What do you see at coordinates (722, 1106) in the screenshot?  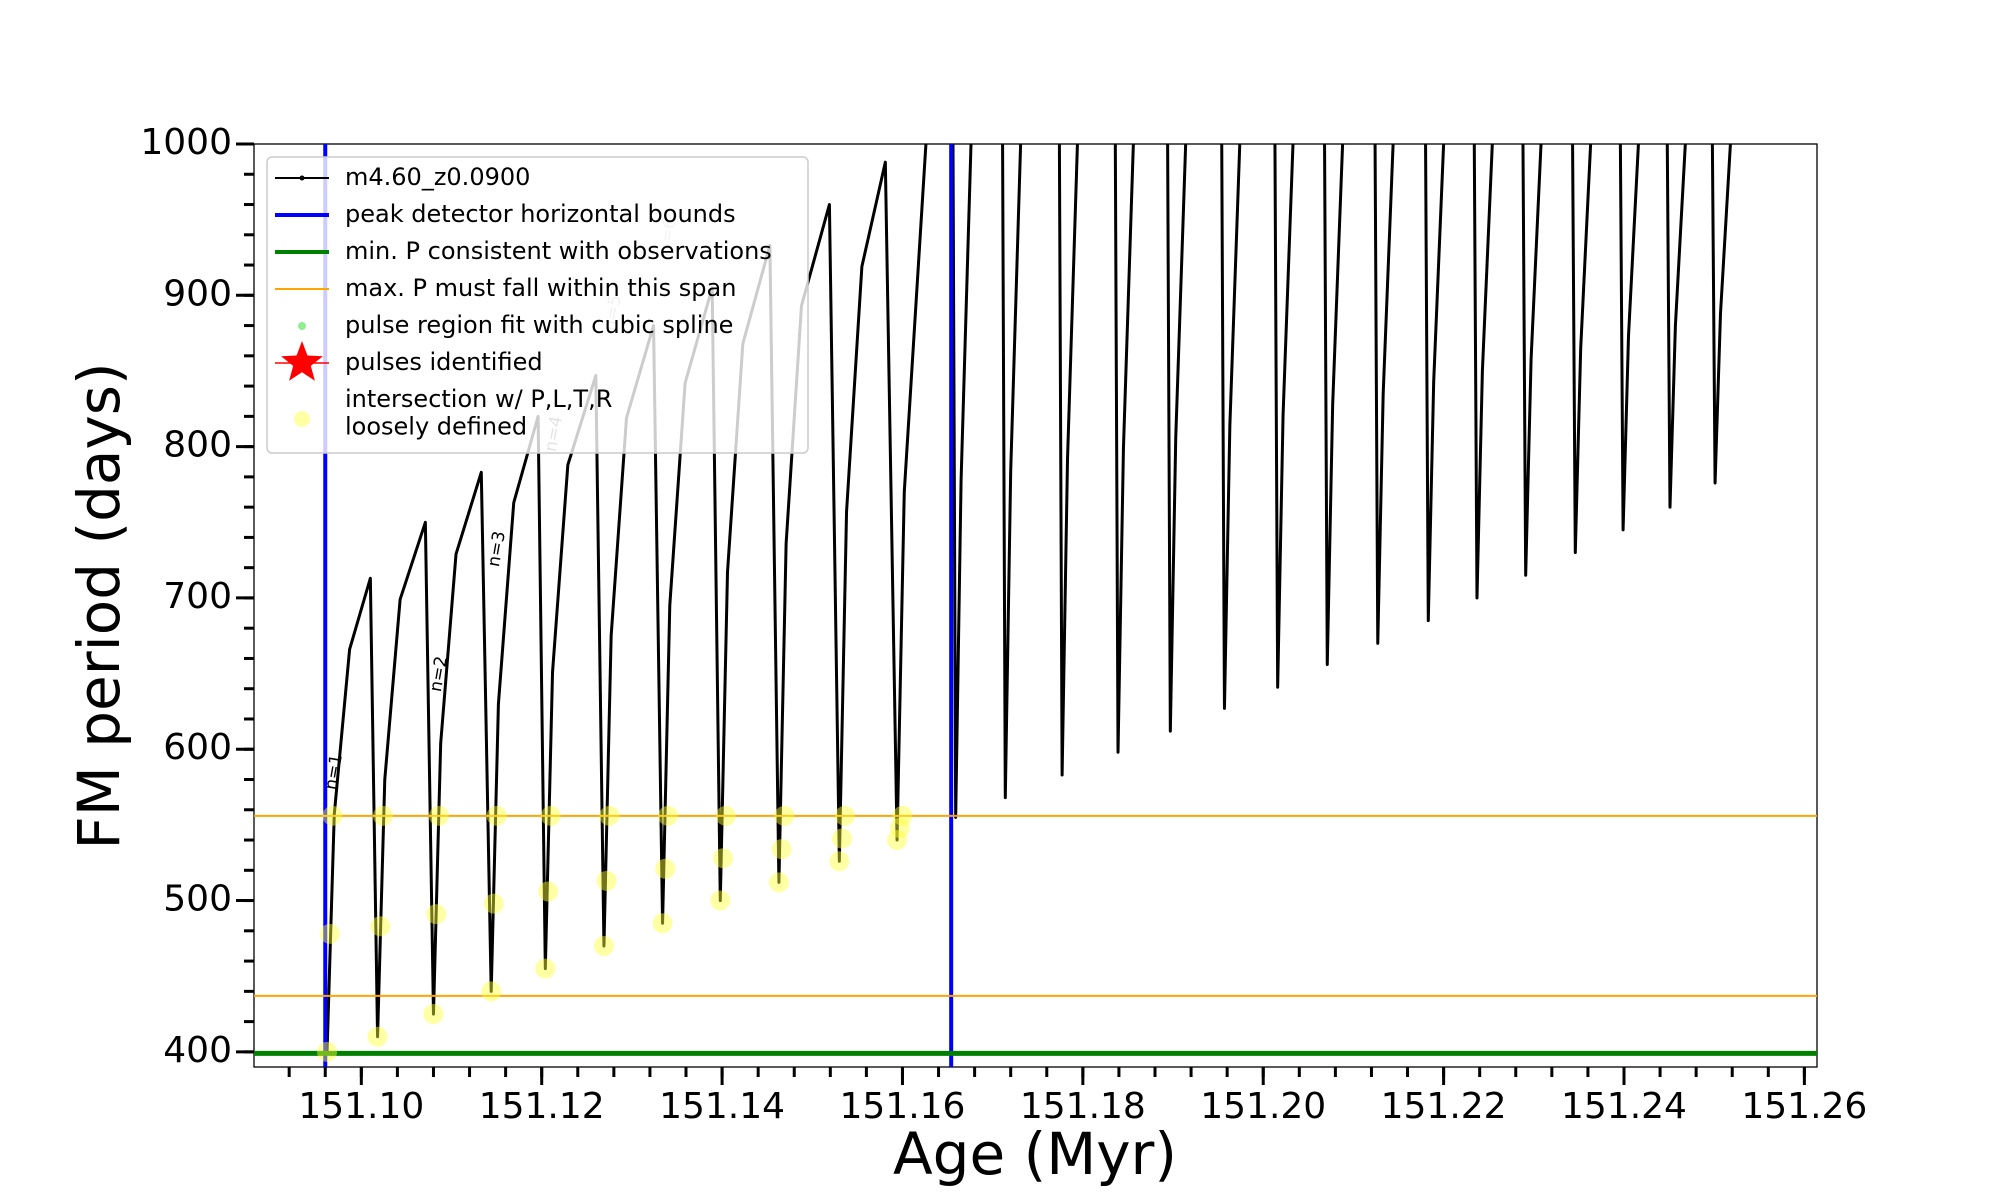 I see `x-tick-label: 151.14` at bounding box center [722, 1106].